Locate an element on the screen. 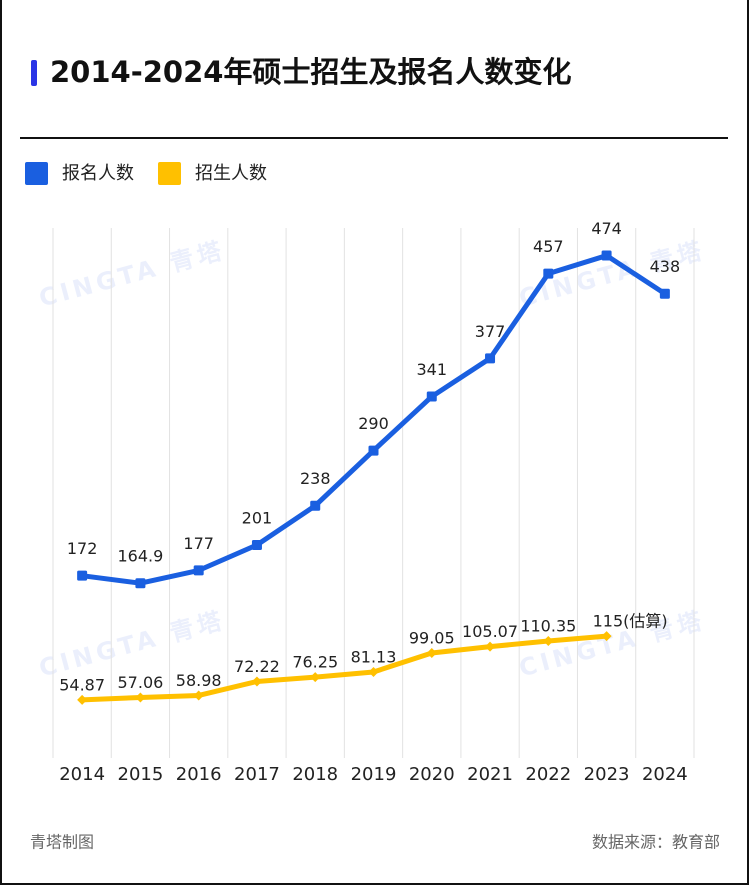 The image size is (750, 889). legend-label: 报名人数 is located at coordinates (98, 173).